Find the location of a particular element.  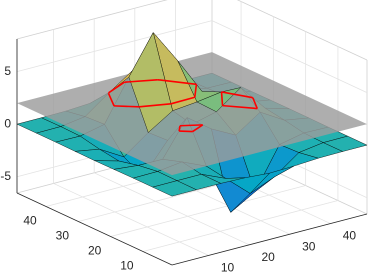

x-tick-label: 10 is located at coordinates (228, 268).